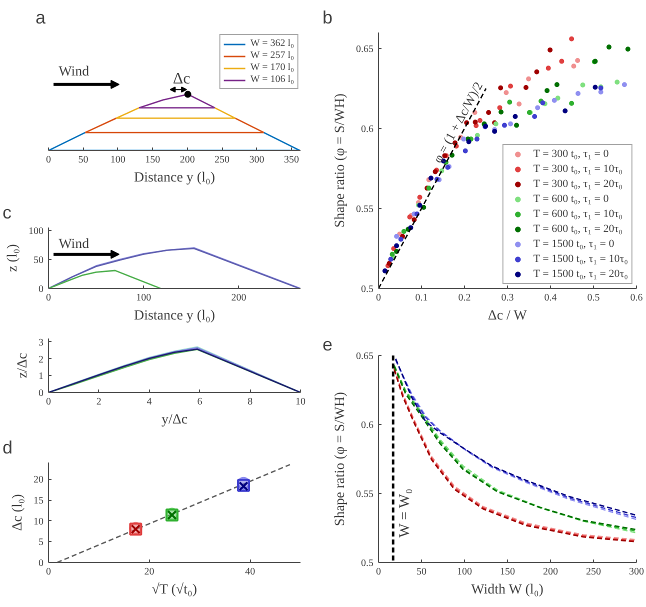 This screenshot has width=646, height=607. Describe the element at coordinates (577, 229) in the screenshot. I see `legend-label: T = 600 t₀, τ₁ = 20τ₀` at that location.